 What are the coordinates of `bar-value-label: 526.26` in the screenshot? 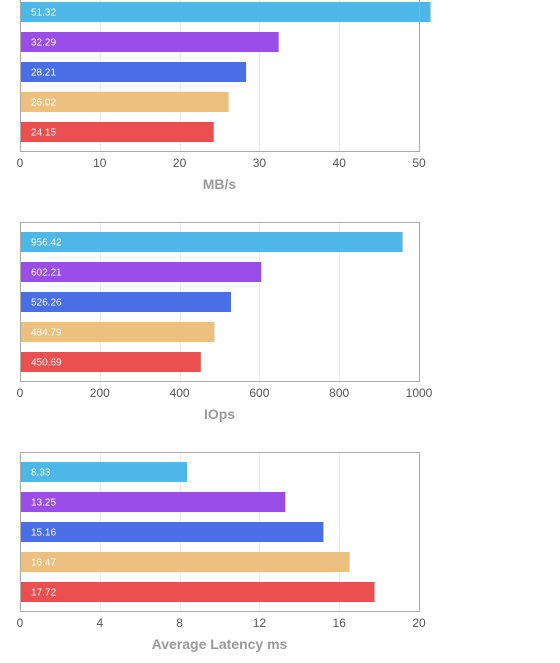 It's located at (46, 303).